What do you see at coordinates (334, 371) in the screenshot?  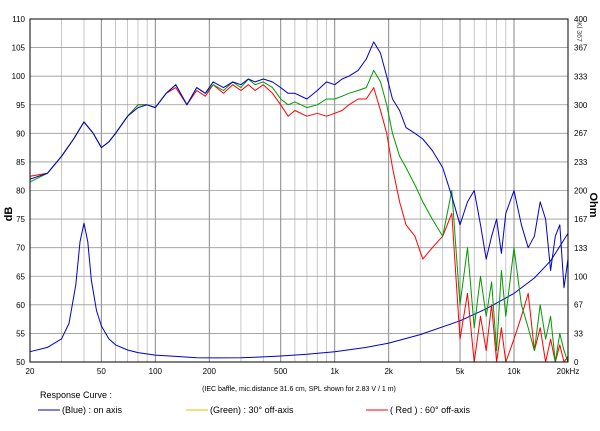 I see `x-tick-label: 1k` at bounding box center [334, 371].